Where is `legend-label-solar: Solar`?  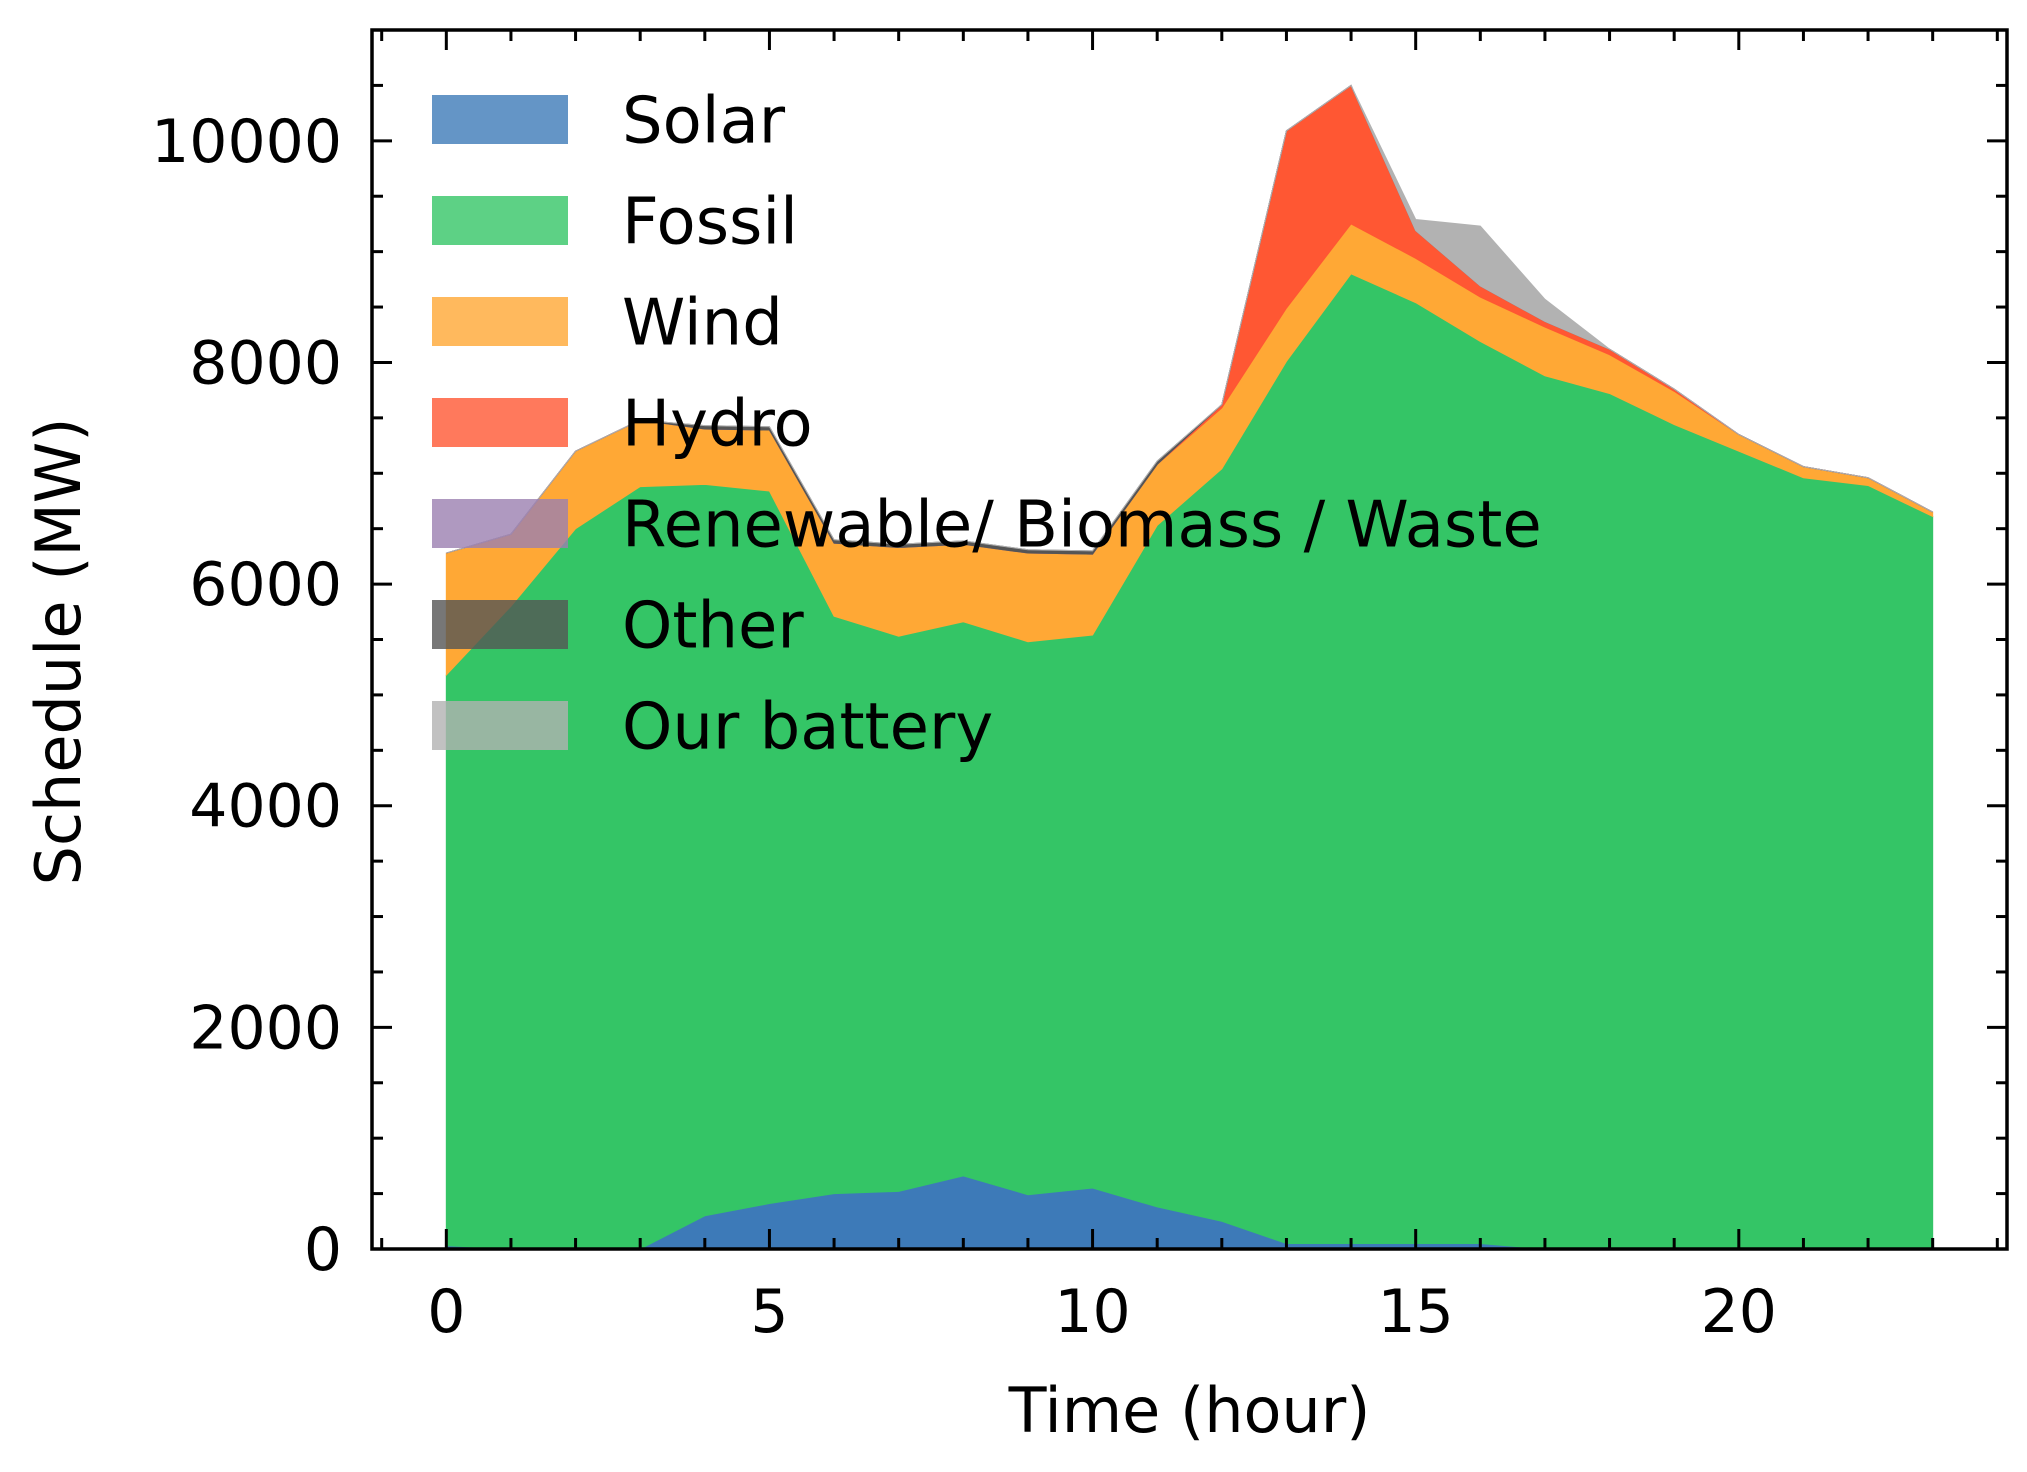 legend-label-solar: Solar is located at coordinates (704, 122).